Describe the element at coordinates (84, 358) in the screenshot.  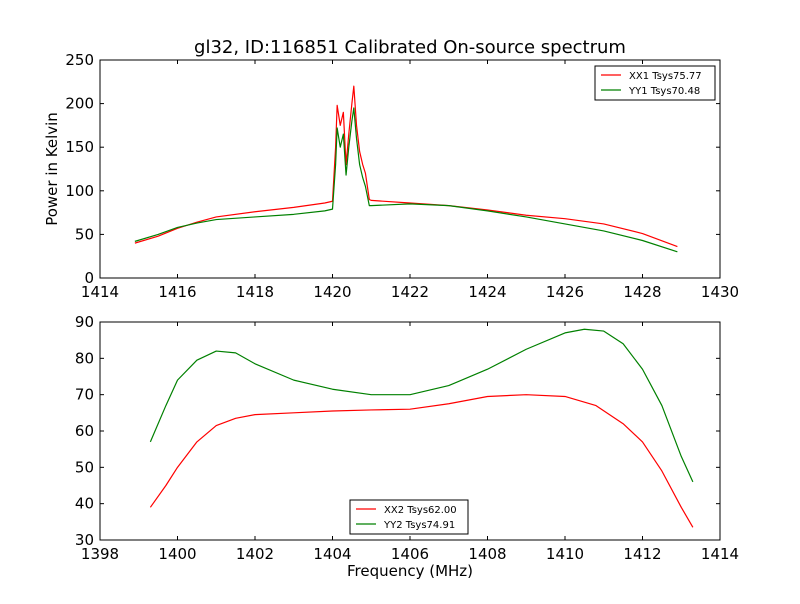
I see `y-tick-label: 80` at that location.